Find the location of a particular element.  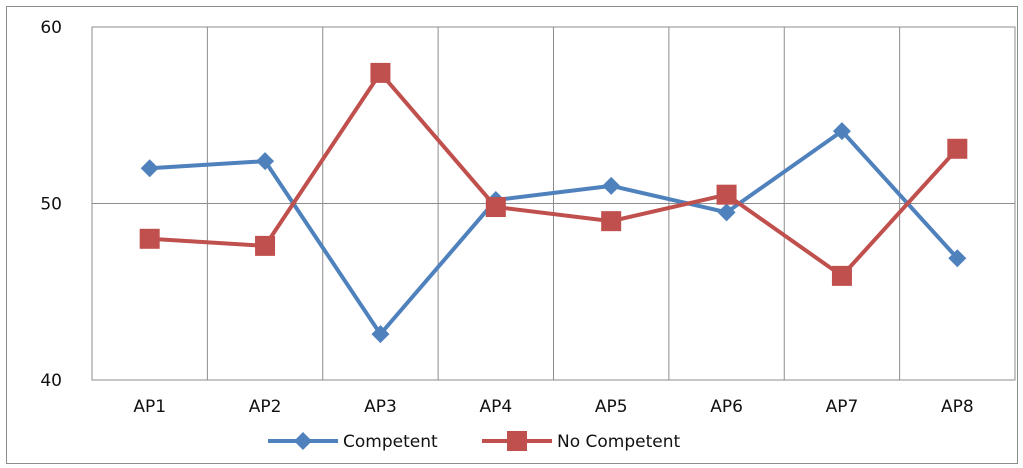

y-axis-ticks: 40 50 60 is located at coordinates (51, 204).